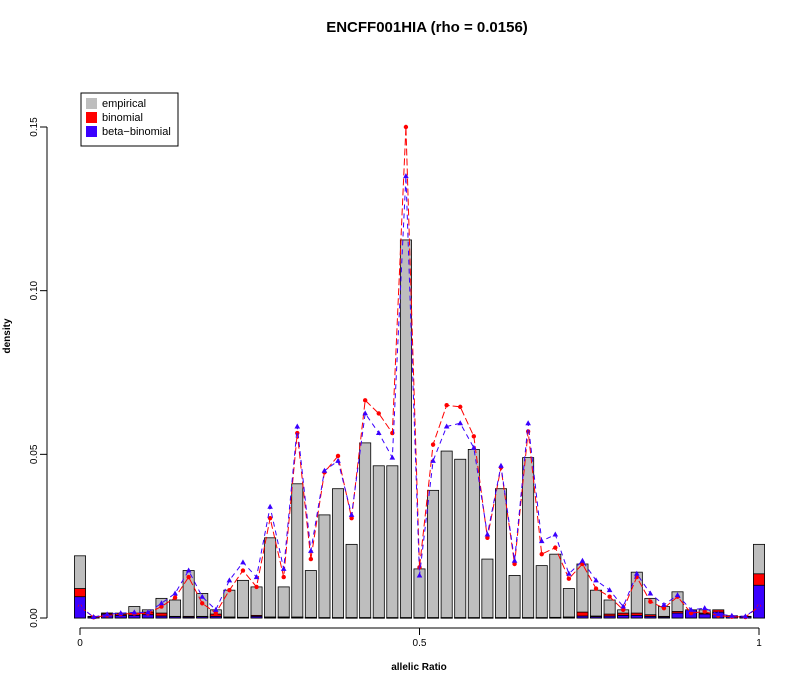  I want to click on y-tick-label: 0.05, so click(34, 454).